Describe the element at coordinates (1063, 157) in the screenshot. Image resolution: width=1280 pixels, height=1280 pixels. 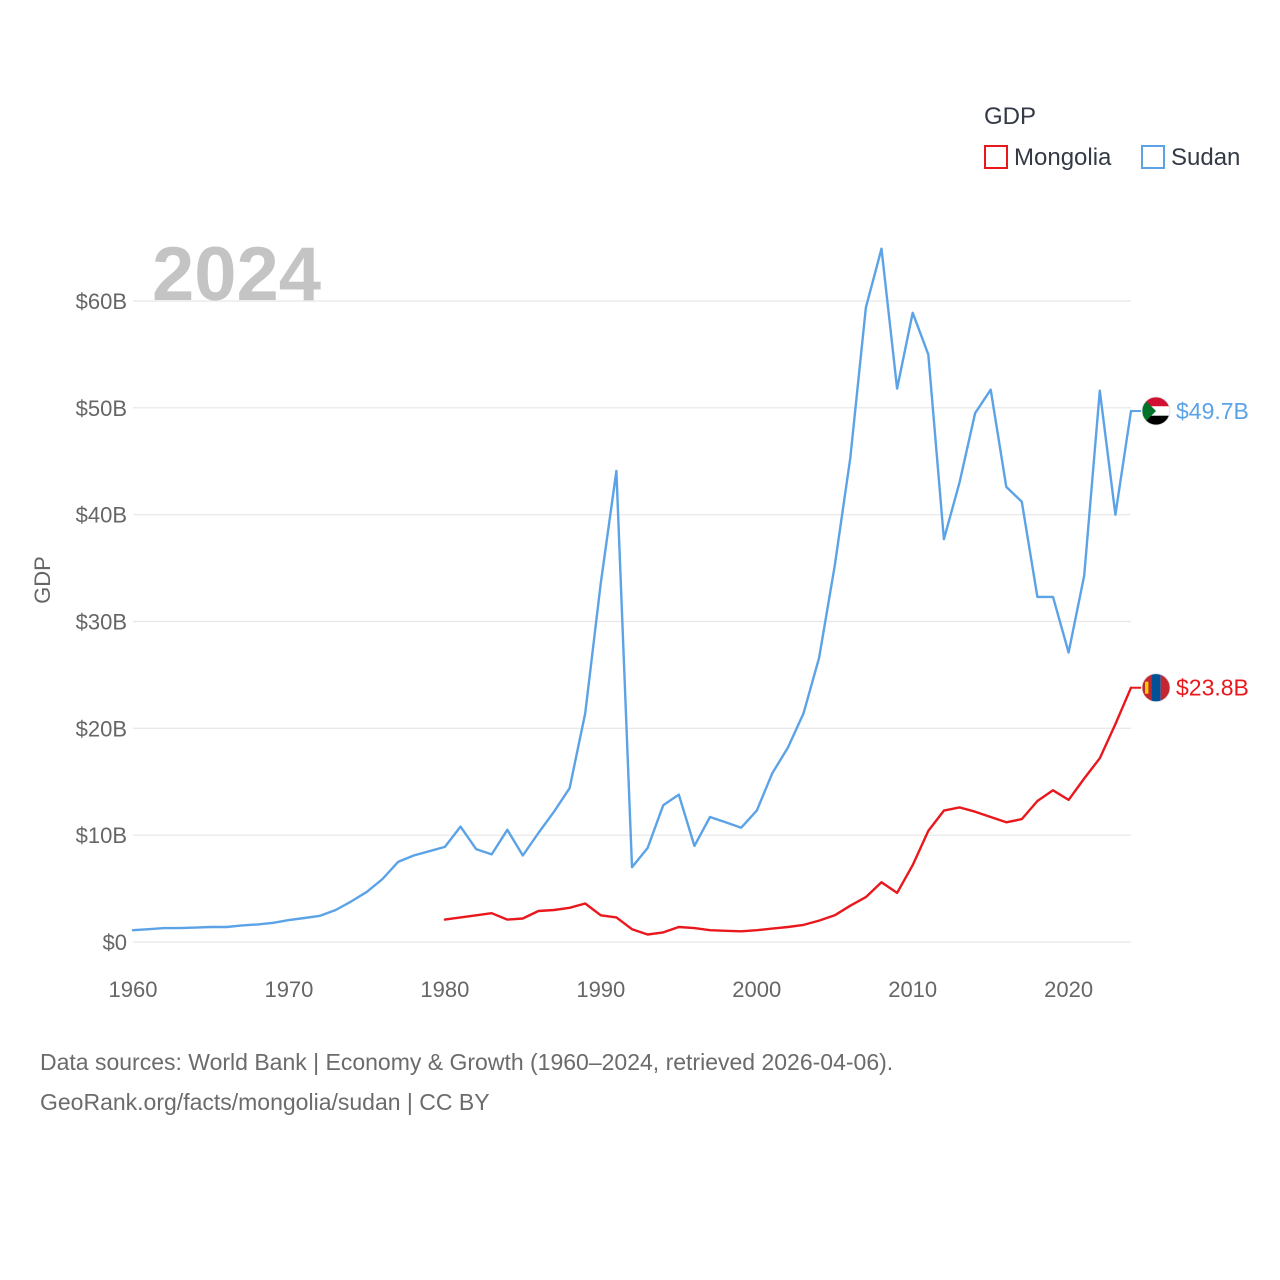
I see `legend-label-mongolia: Mongolia` at that location.